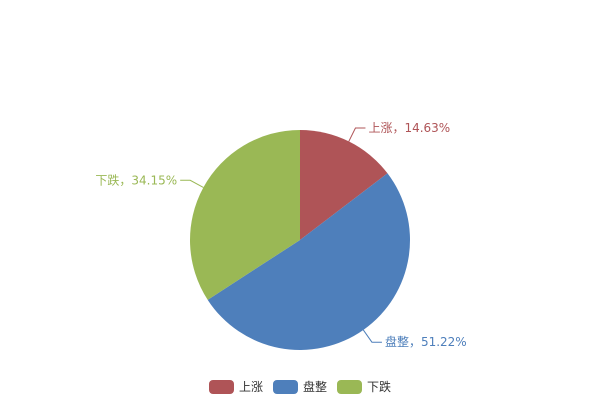 Image resolution: width=600 pixels, height=400 pixels. Describe the element at coordinates (314, 387) in the screenshot. I see `legend-label-flat: 盘整` at that location.